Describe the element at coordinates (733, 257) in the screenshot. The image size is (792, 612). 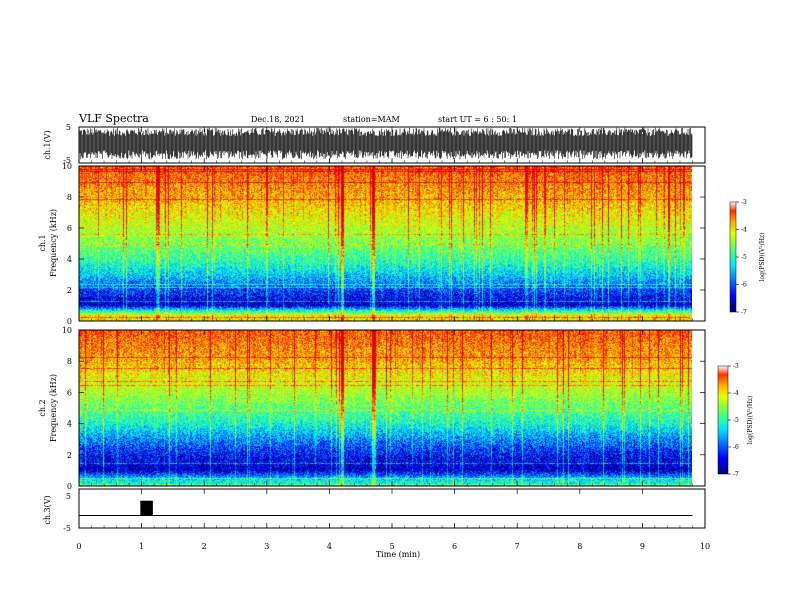
I see `ch1-colorbar-strip` at that location.